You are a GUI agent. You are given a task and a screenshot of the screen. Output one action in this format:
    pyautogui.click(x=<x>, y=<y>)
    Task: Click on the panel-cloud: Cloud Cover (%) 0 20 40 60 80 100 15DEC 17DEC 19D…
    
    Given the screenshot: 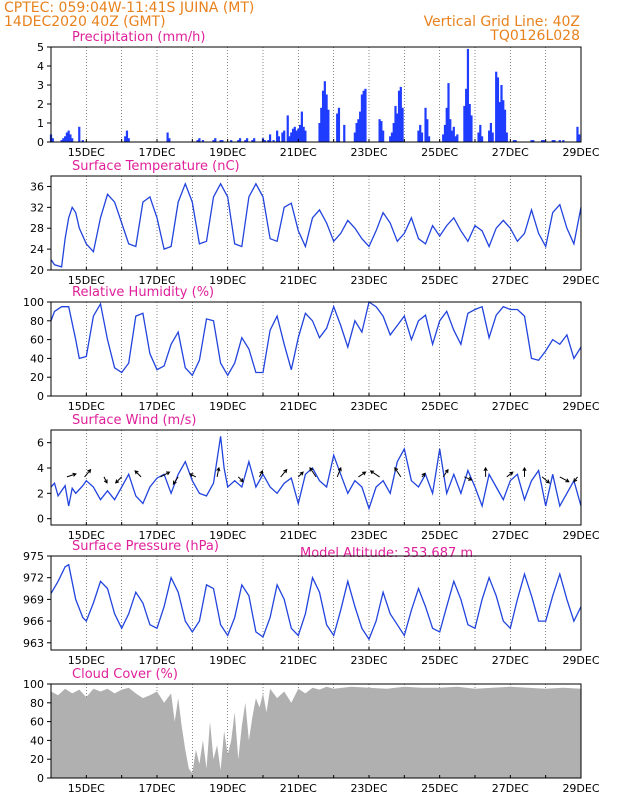 What is the action you would take?
    pyautogui.click(x=311, y=731)
    